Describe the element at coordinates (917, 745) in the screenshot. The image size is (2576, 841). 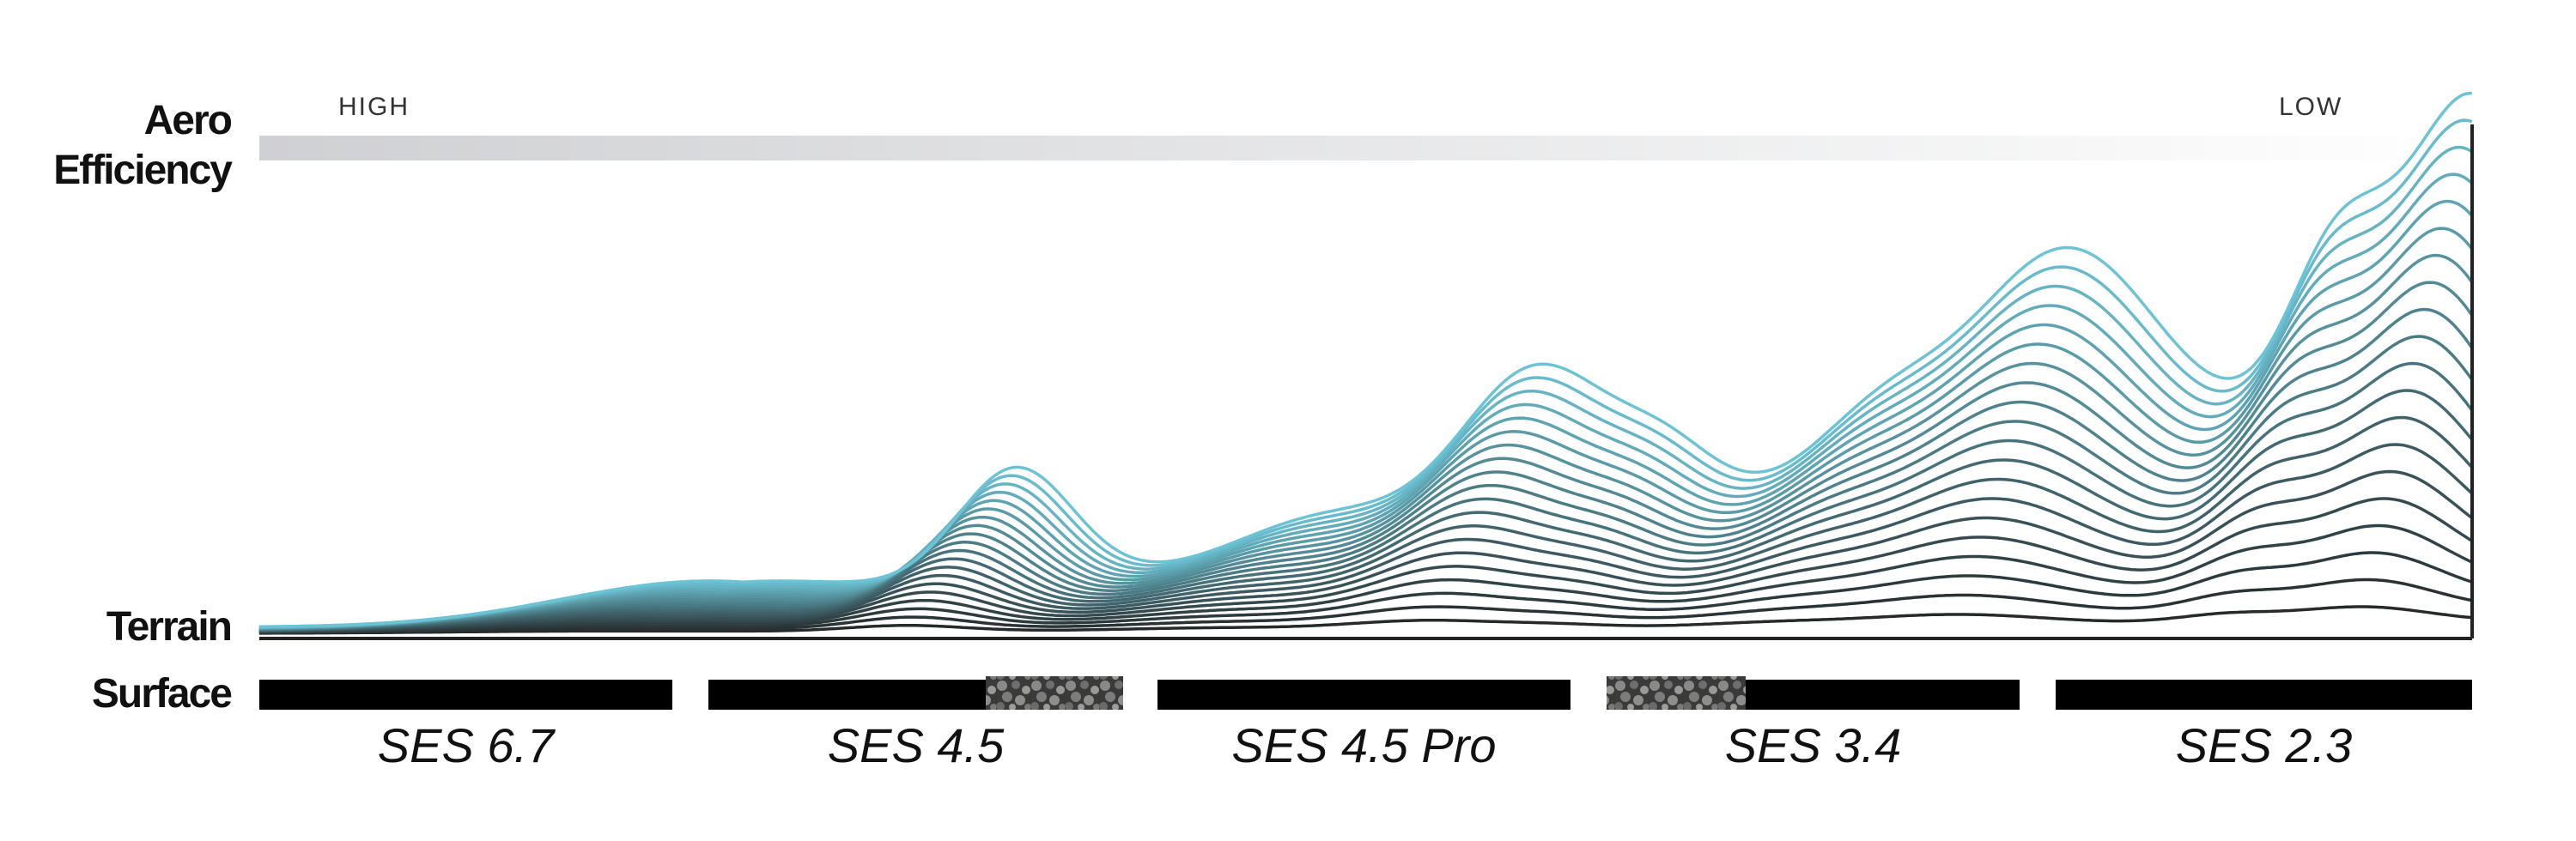
I see `product-name: SES 4.5` at that location.